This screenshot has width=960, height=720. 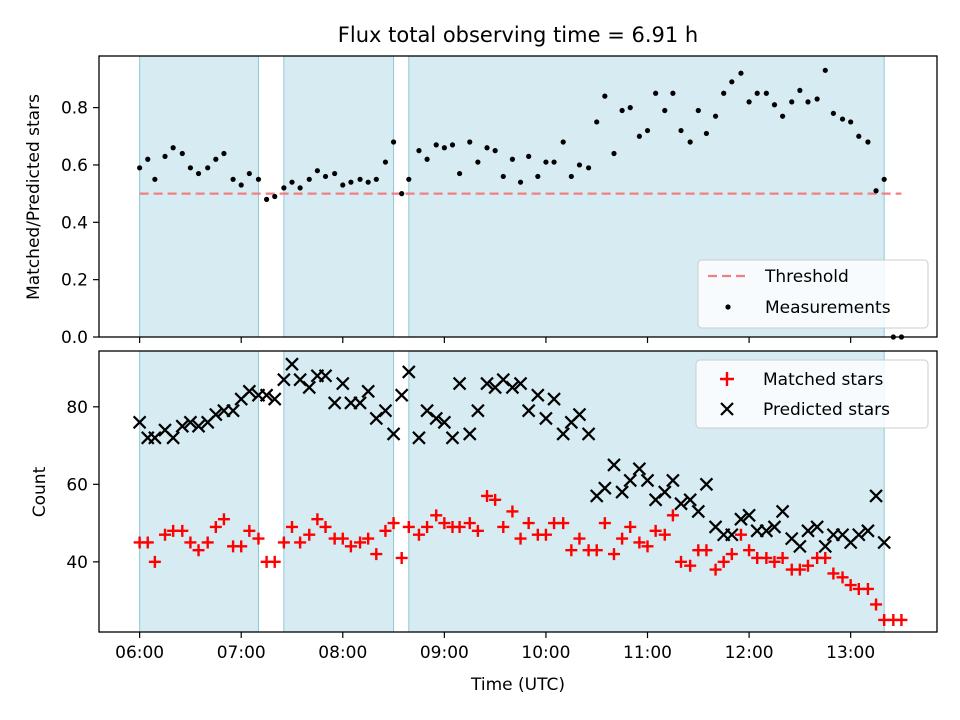 I want to click on bottom-ytick-label: 60, so click(x=77, y=485).